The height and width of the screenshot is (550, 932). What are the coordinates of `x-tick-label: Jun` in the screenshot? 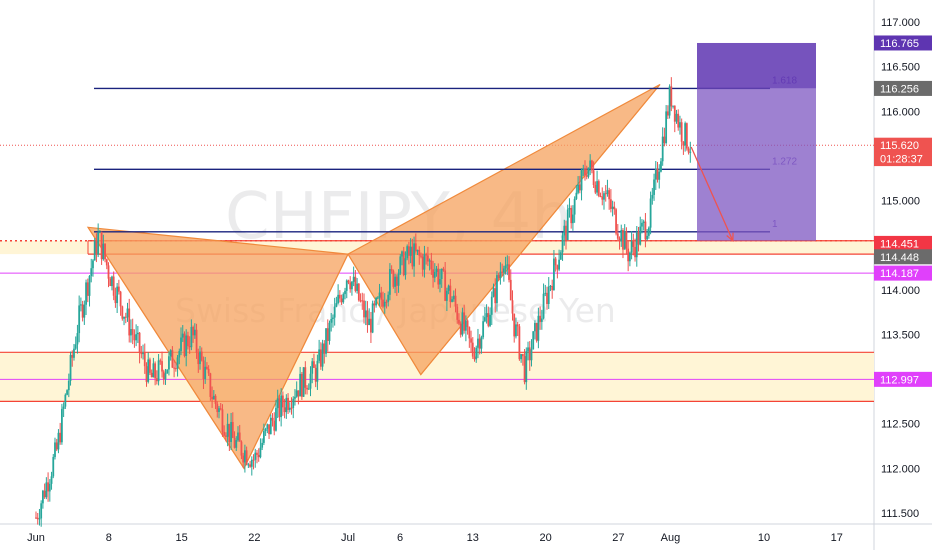 It's located at (36, 538).